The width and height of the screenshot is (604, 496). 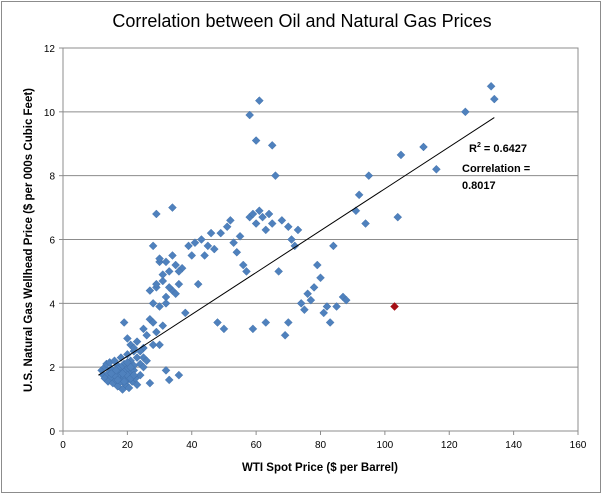 I want to click on r-squared-letter: R, so click(x=473, y=149).